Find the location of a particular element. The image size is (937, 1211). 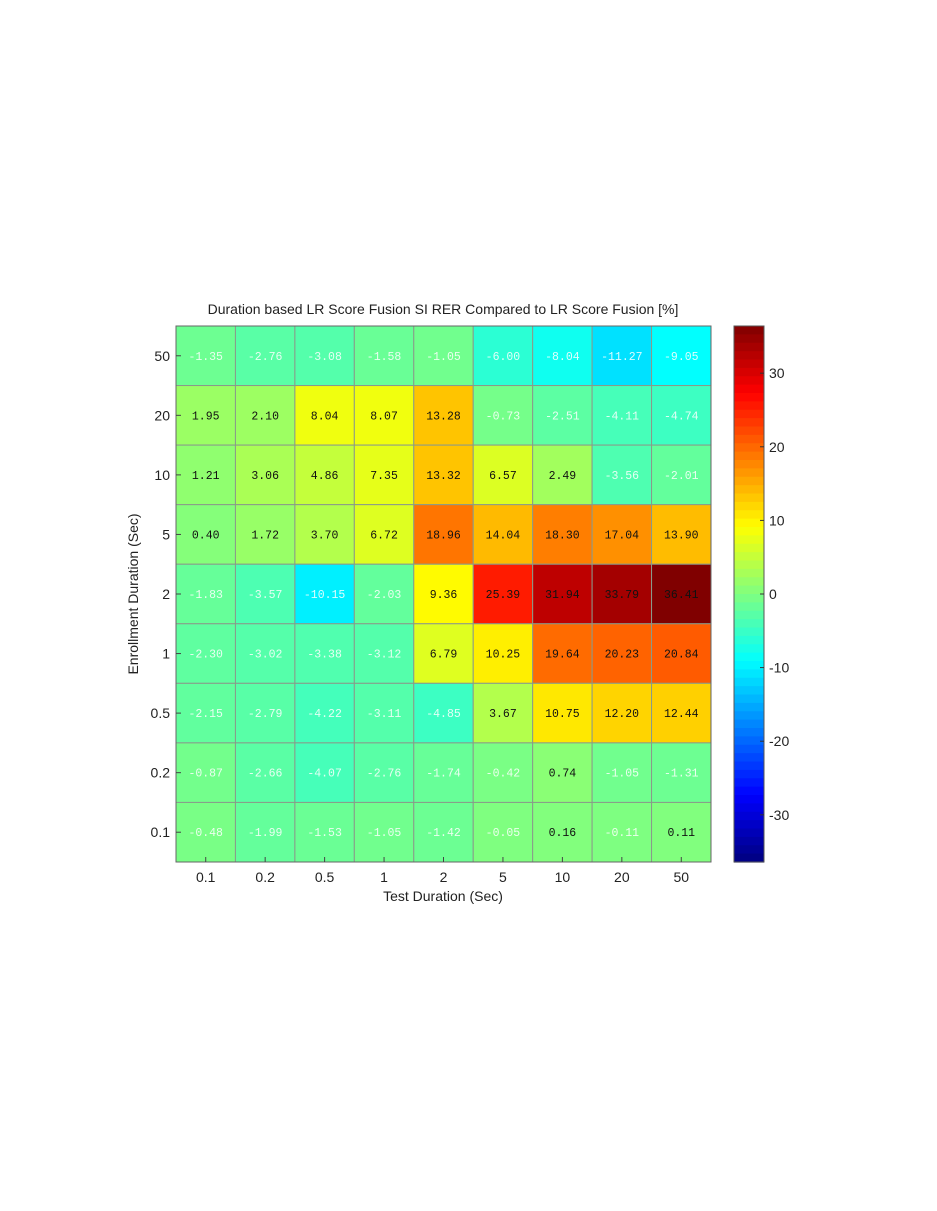

cell-value-label: -1.58 is located at coordinates (384, 357).